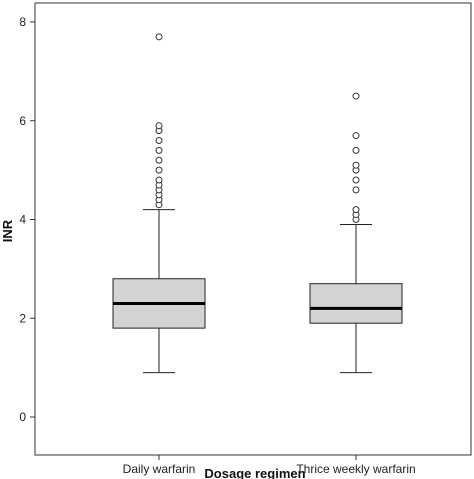  I want to click on y-axis: 0 2 4 6 8, so click(27, 219).